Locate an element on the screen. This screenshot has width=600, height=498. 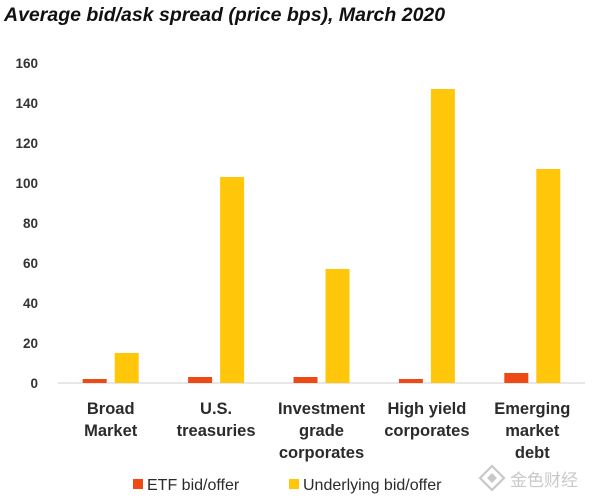
y-tick-label: 160 is located at coordinates (26, 63).